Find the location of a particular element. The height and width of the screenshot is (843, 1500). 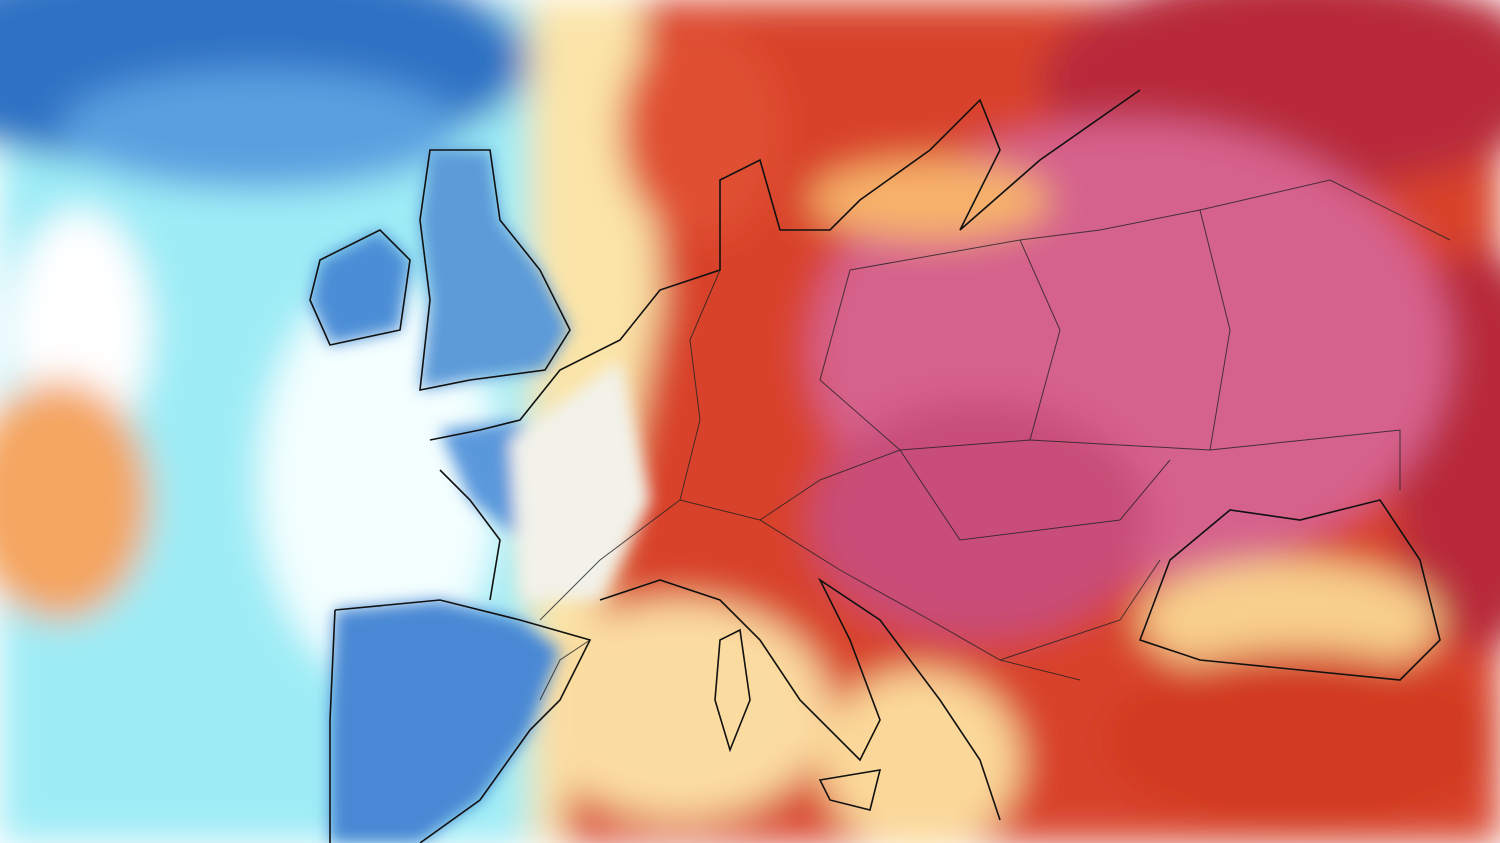

ionian-sea is located at coordinates (920, 756).